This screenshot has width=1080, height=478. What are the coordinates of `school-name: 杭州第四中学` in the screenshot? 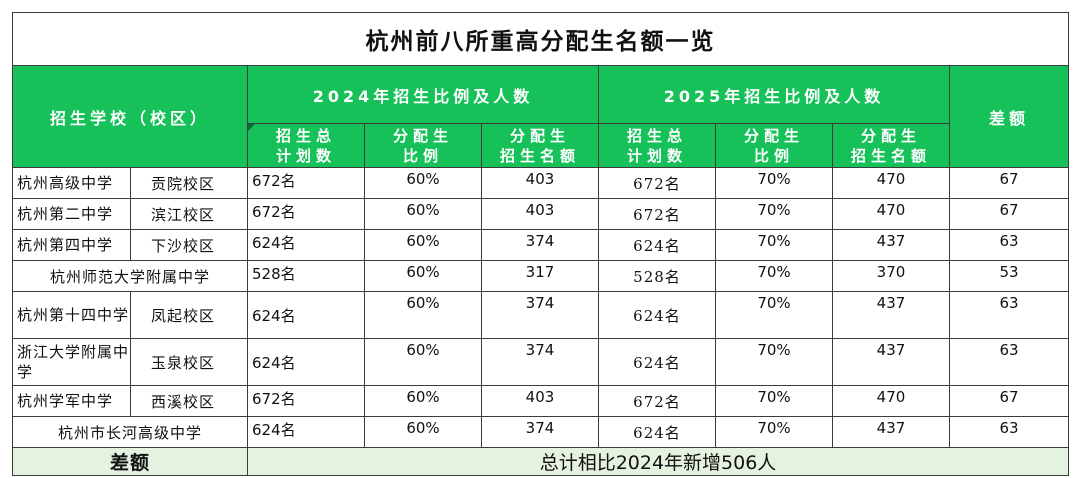 It's located at (71, 245).